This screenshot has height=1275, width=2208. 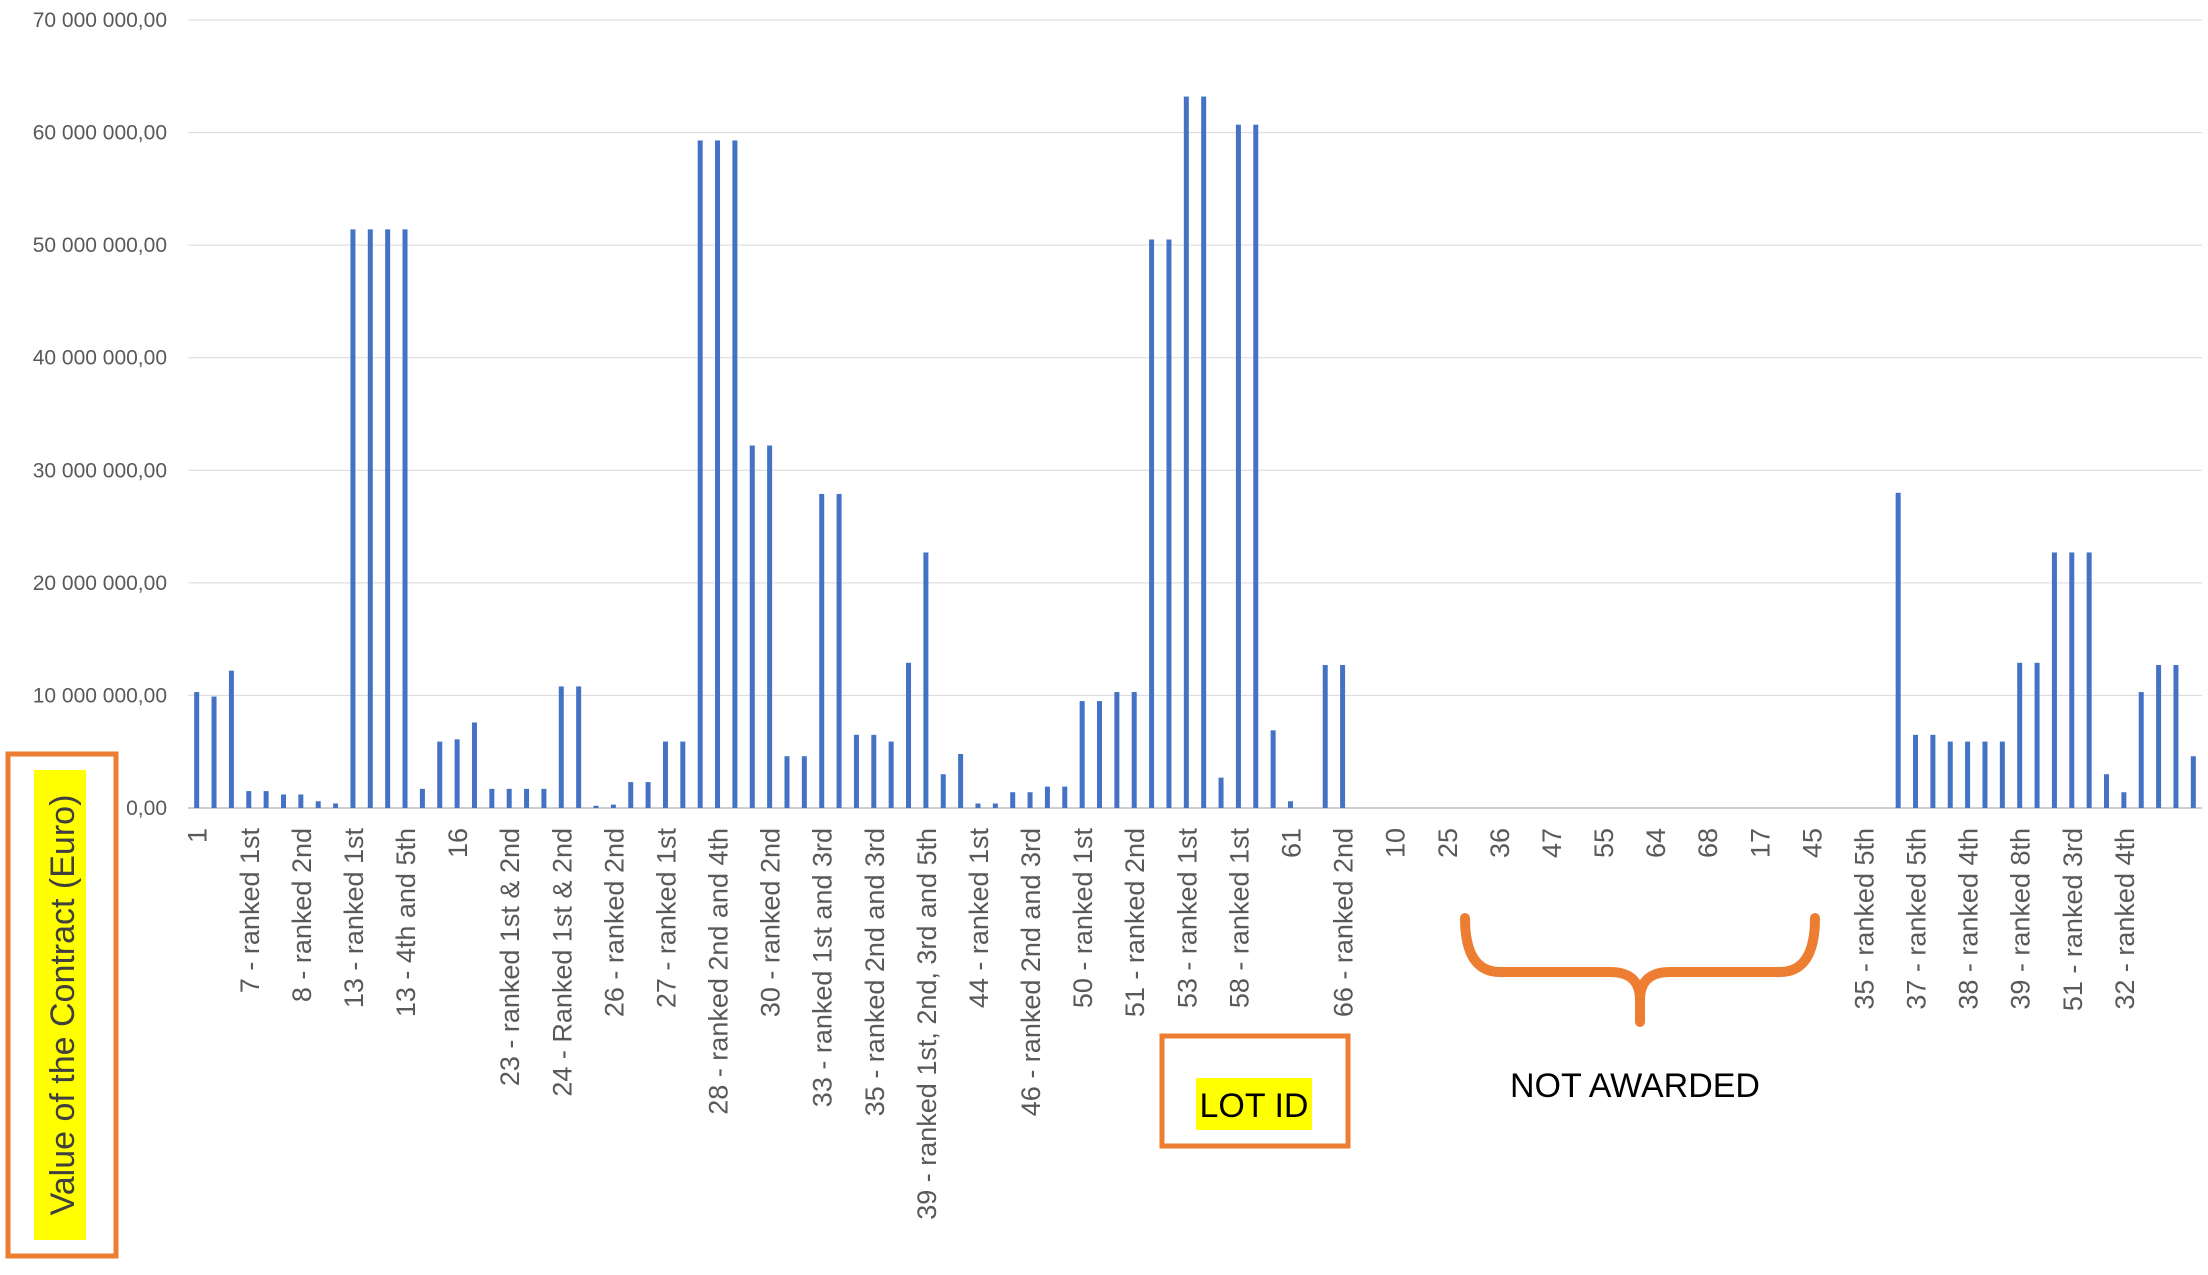 I want to click on y-tick-label: 60 000 000,00, so click(x=100, y=133).